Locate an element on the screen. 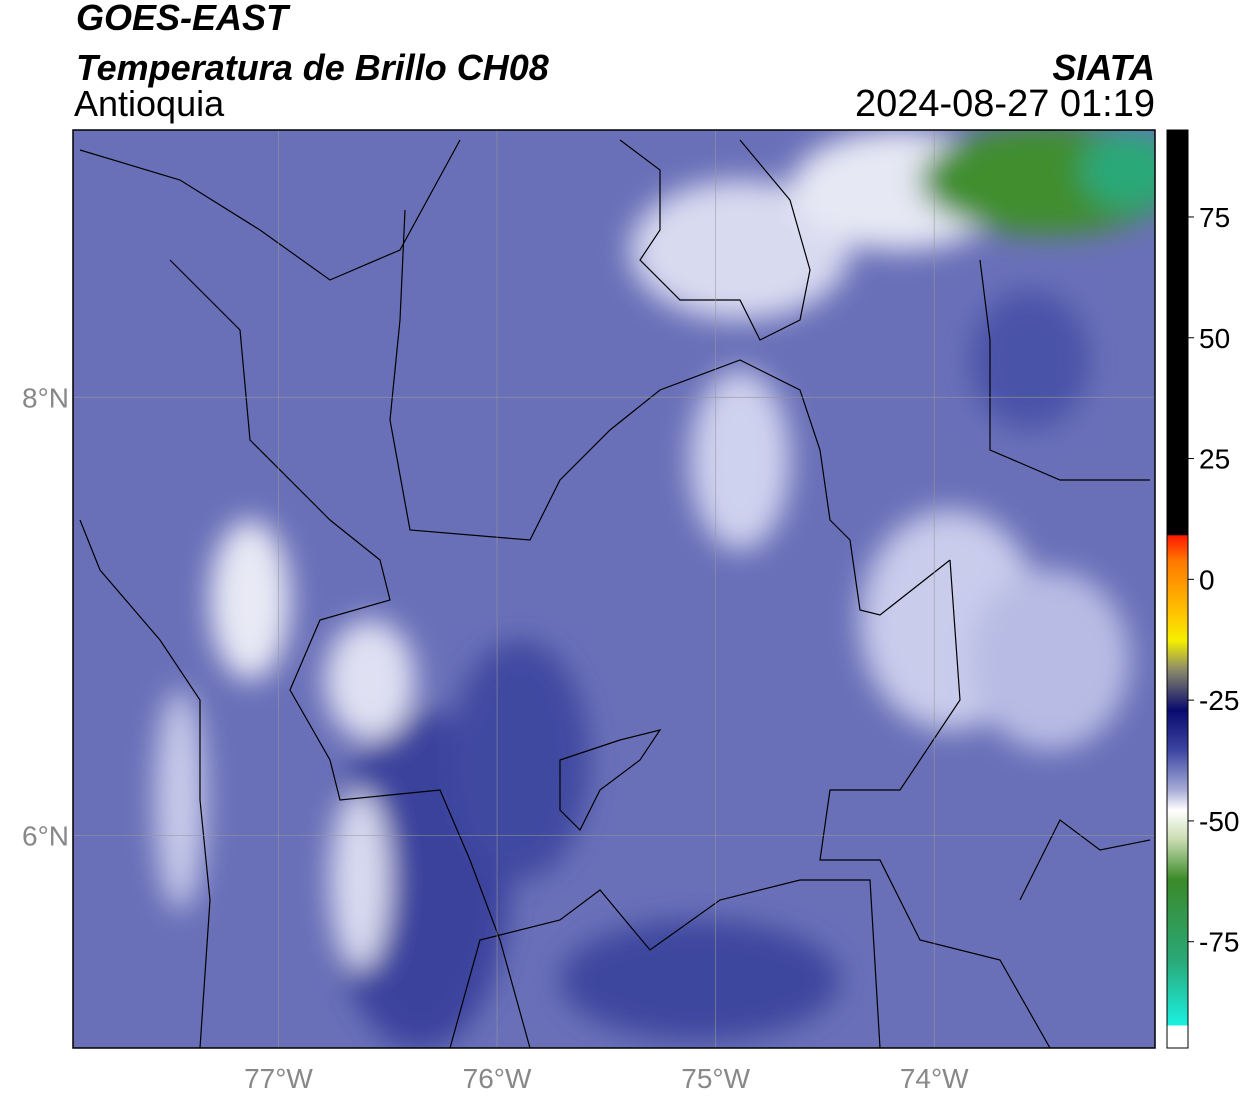  title: Temperatura de Brillo CH08 is located at coordinates (312, 67).